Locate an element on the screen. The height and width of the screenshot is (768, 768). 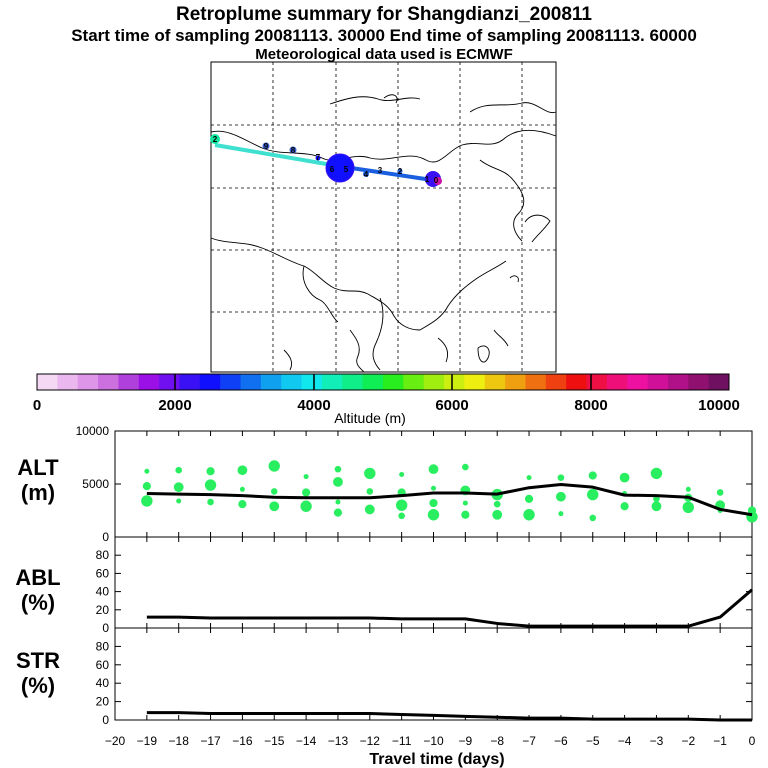
alt-panel-label: ALT is located at coordinates (38, 467).